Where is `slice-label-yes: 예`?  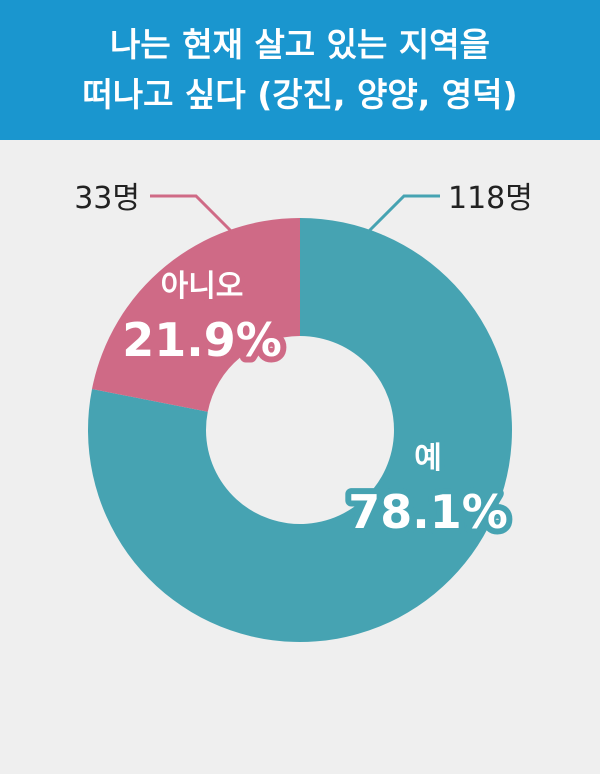
slice-label-yes: 예 is located at coordinates (428, 458).